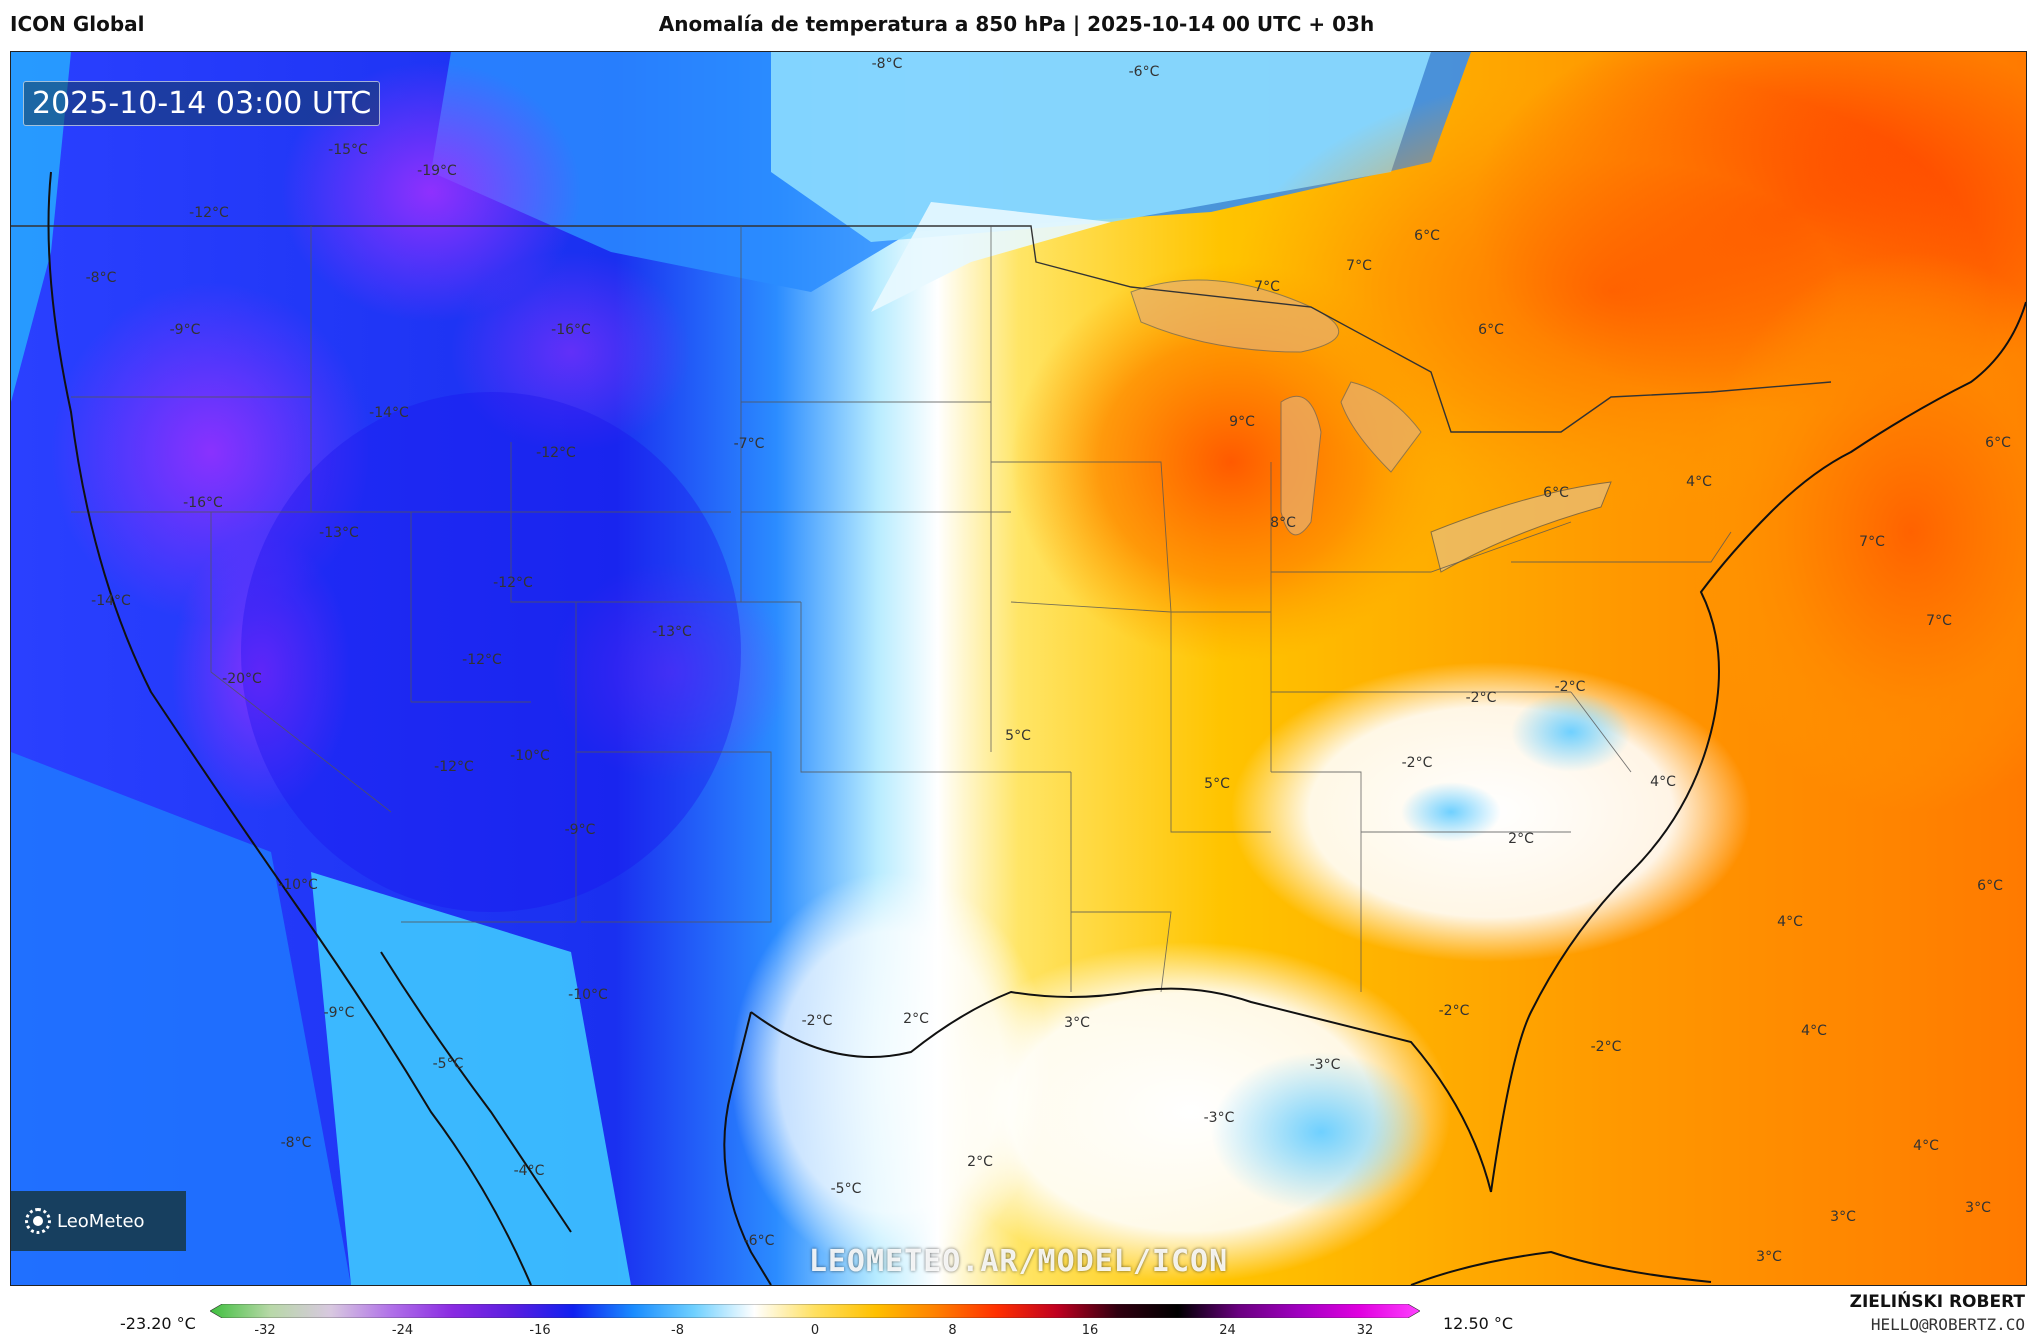  I want to click on temperature-label: -20°C, so click(242, 679).